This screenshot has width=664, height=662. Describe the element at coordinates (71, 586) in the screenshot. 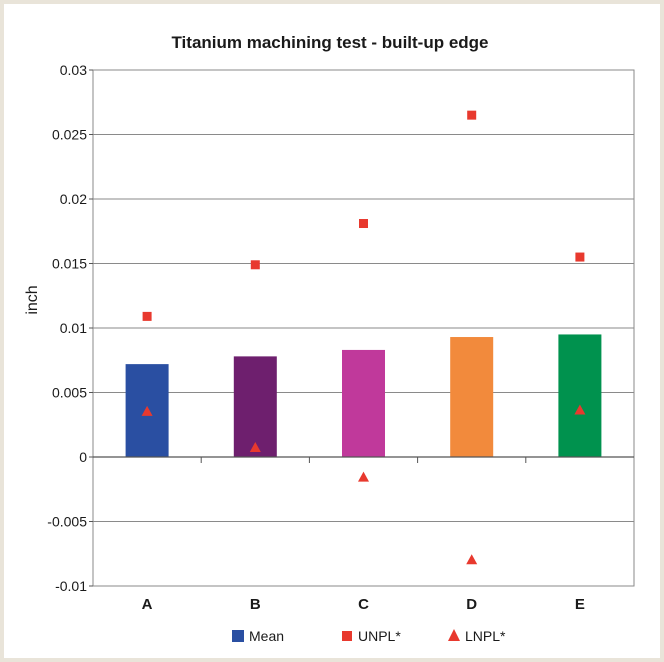

I see `y-tick-label: -0.01` at that location.